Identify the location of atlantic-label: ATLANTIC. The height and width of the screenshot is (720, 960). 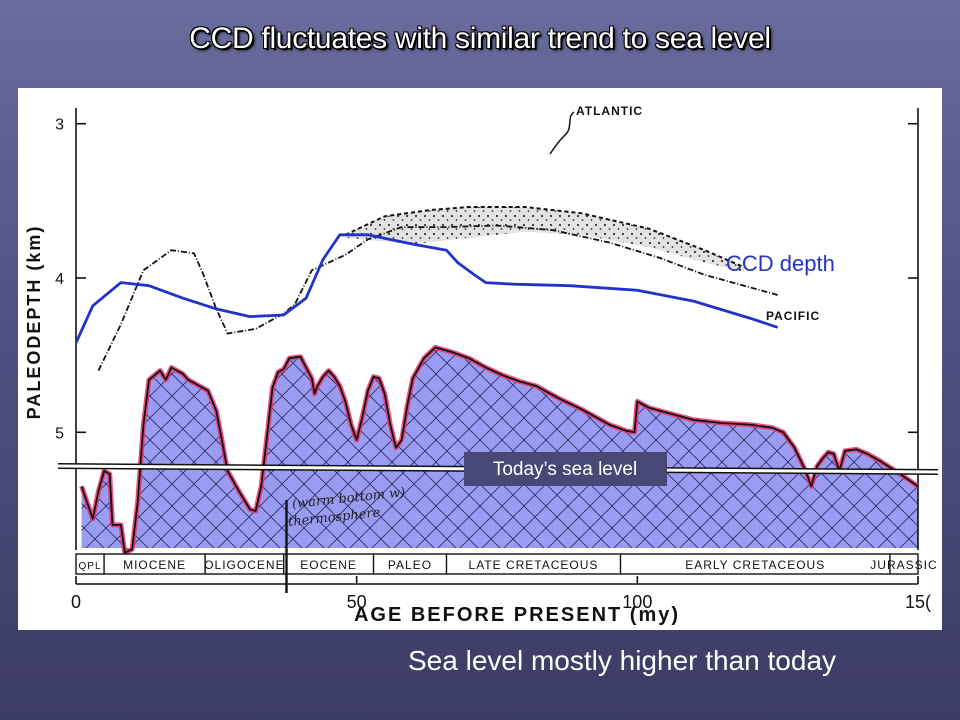
(609, 111).